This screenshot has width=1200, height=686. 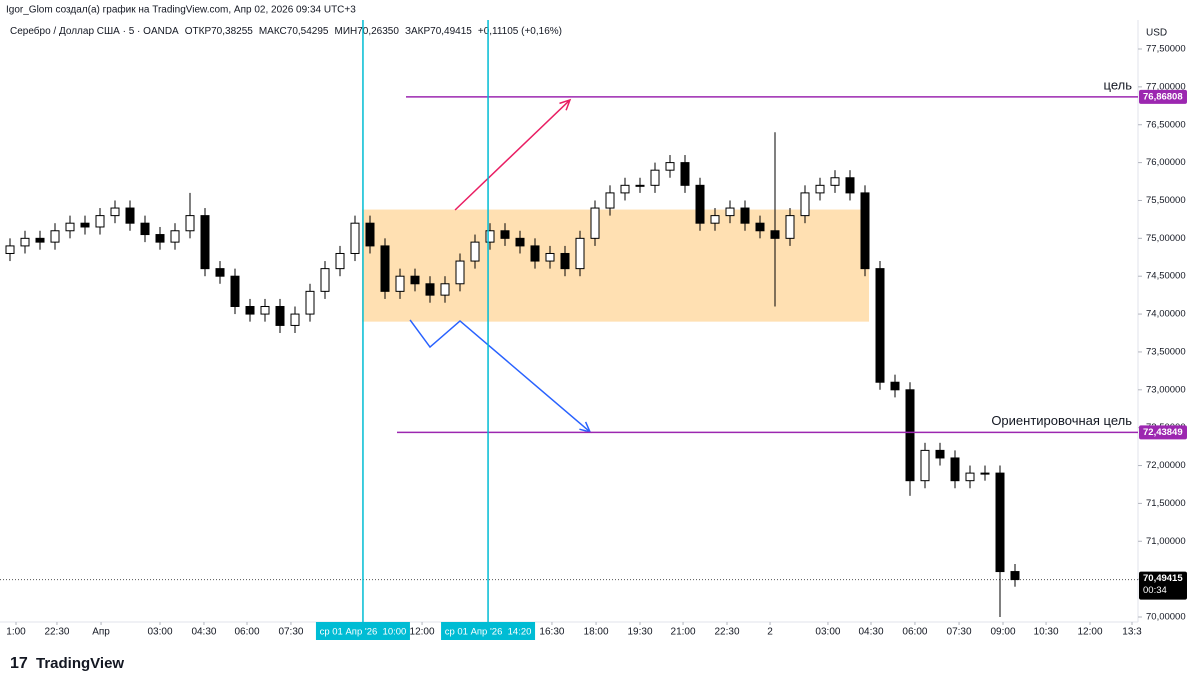 I want to click on x-tick-label: 07:30, so click(x=290, y=632).